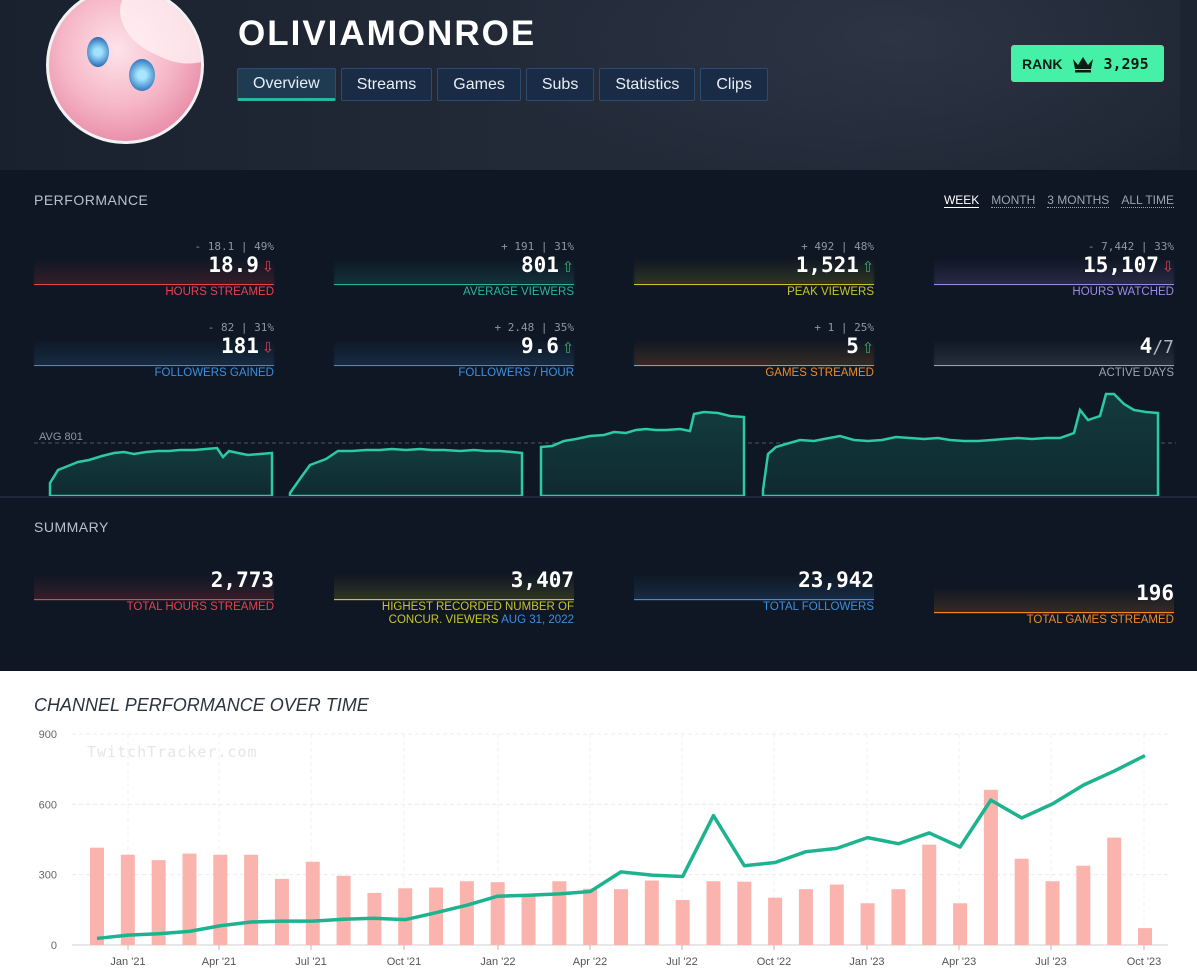 This screenshot has height=974, width=1197. Describe the element at coordinates (310, 962) in the screenshot. I see `x-tick-label: Jul '21` at that location.